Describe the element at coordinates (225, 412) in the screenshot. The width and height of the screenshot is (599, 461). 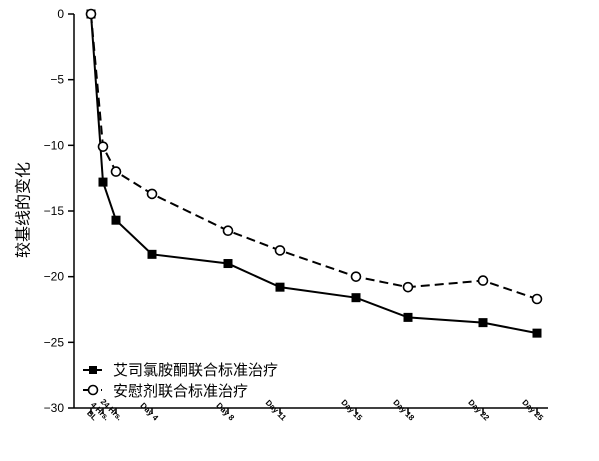
I see `x-tick-label: Day 8` at that location.